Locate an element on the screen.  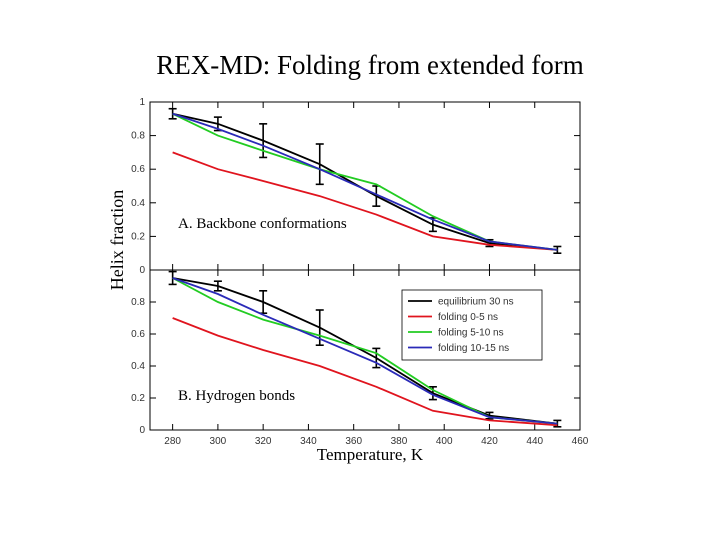
y-axis-label: Helix fraction is located at coordinates (117, 240).